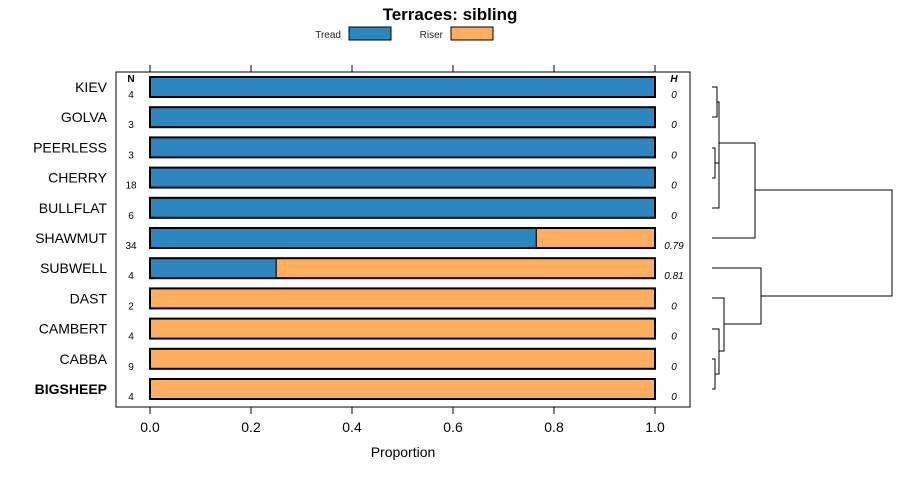 The image size is (900, 480). I want to click on row-kiev: KIEV 4 0, so click(376, 88).